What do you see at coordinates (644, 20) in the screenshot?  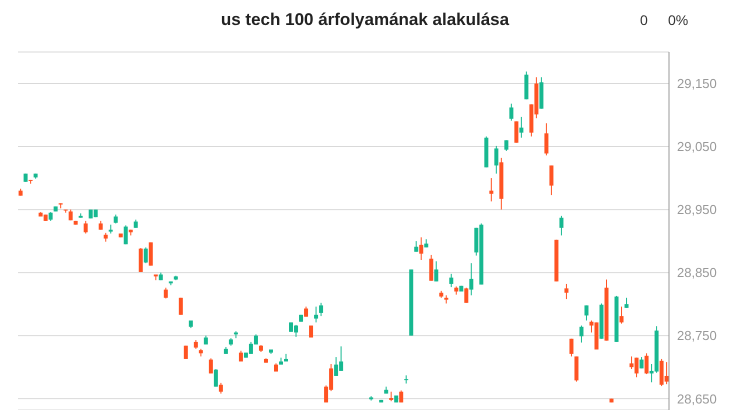 I see `text: 0` at bounding box center [644, 20].